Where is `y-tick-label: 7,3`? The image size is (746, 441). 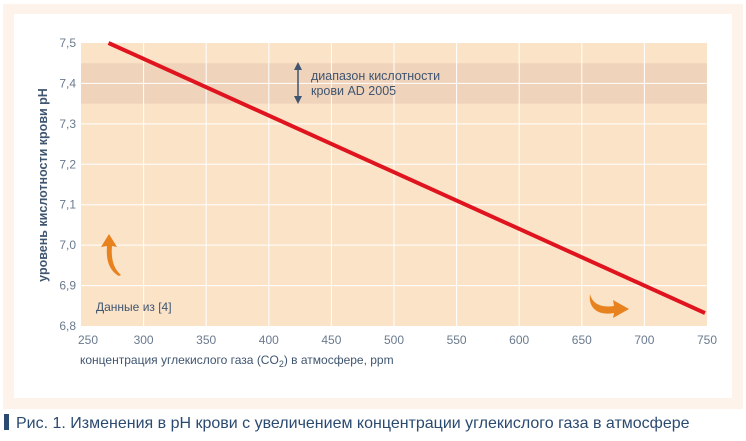
y-tick-label: 7,3 is located at coordinates (67, 124).